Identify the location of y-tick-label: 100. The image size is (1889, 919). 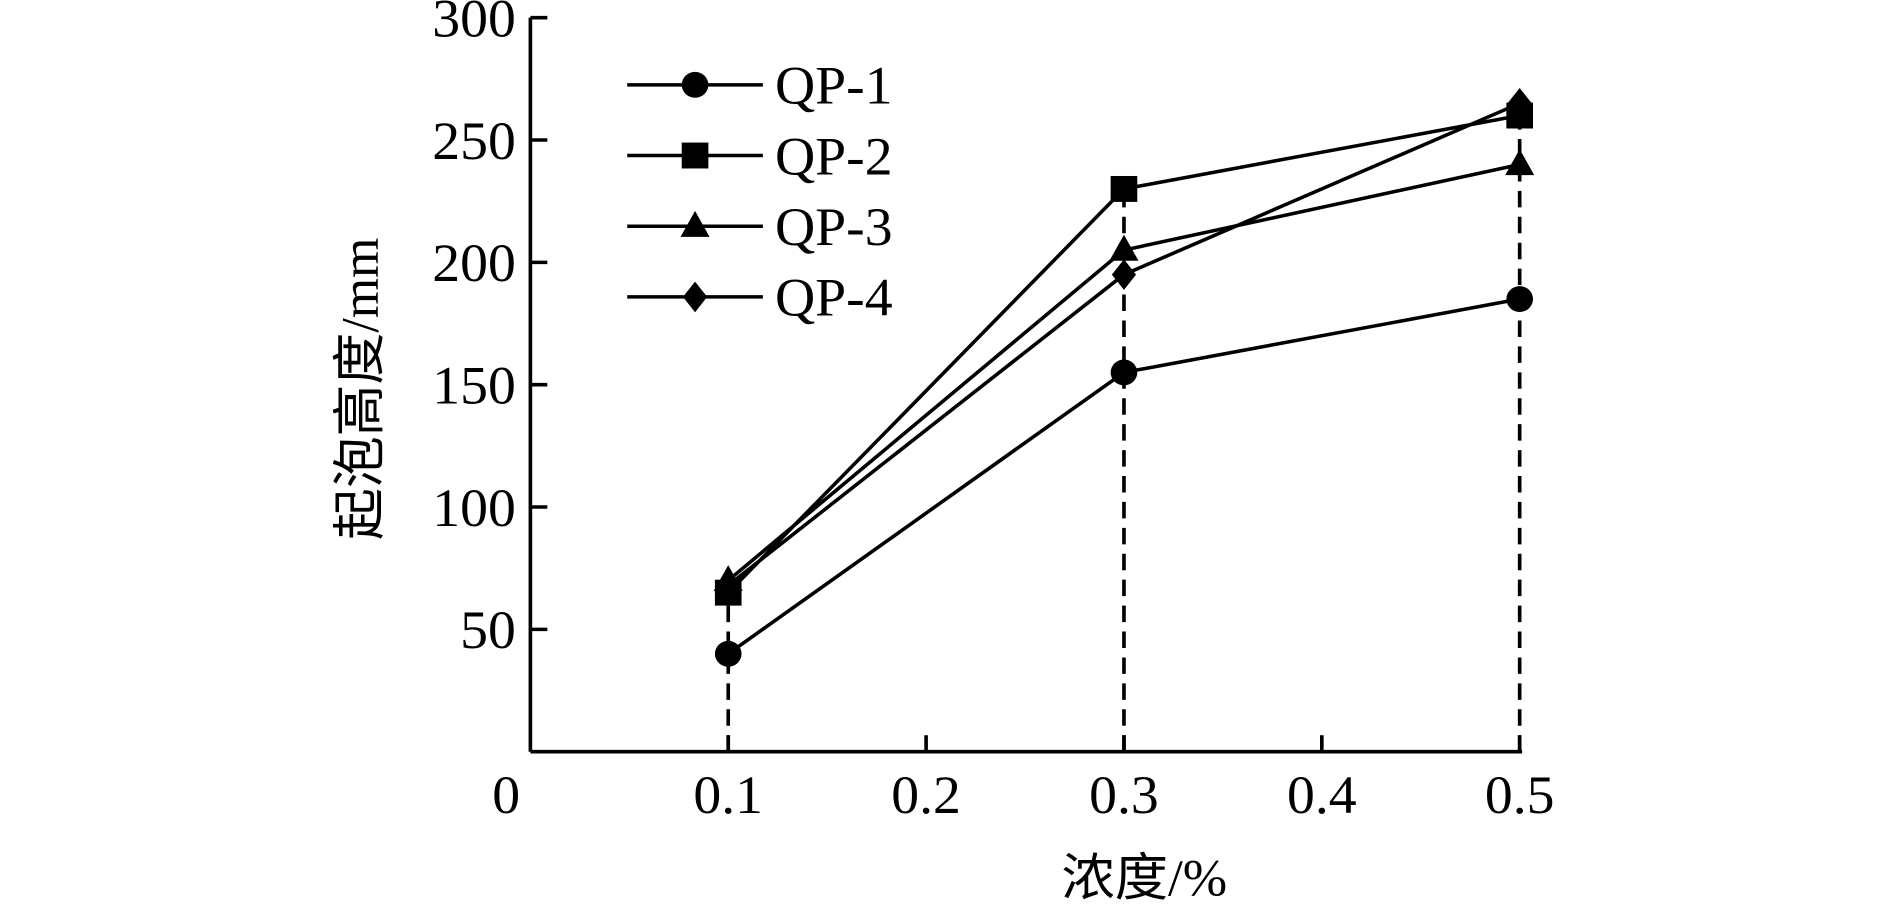
(474, 508).